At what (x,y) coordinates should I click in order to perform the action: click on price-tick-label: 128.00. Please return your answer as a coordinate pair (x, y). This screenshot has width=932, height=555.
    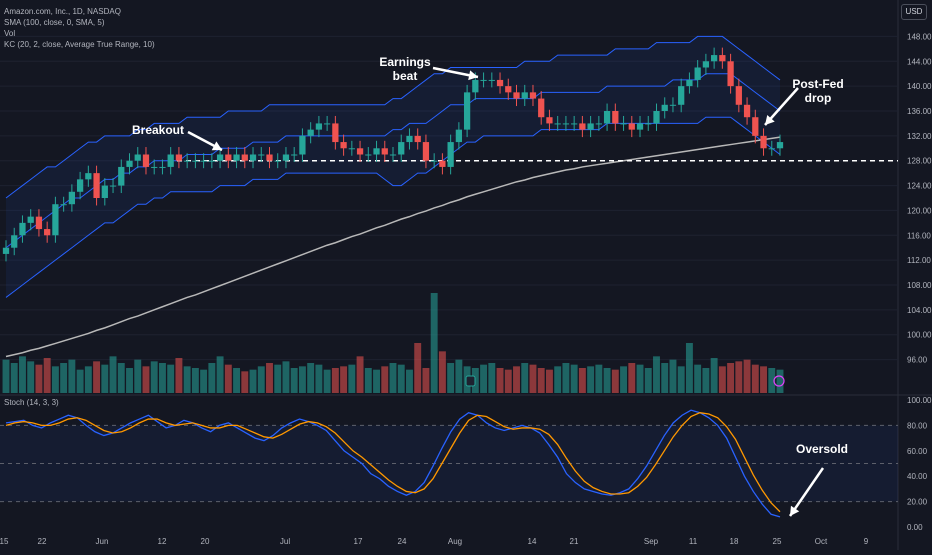
    Looking at the image, I should click on (919, 161).